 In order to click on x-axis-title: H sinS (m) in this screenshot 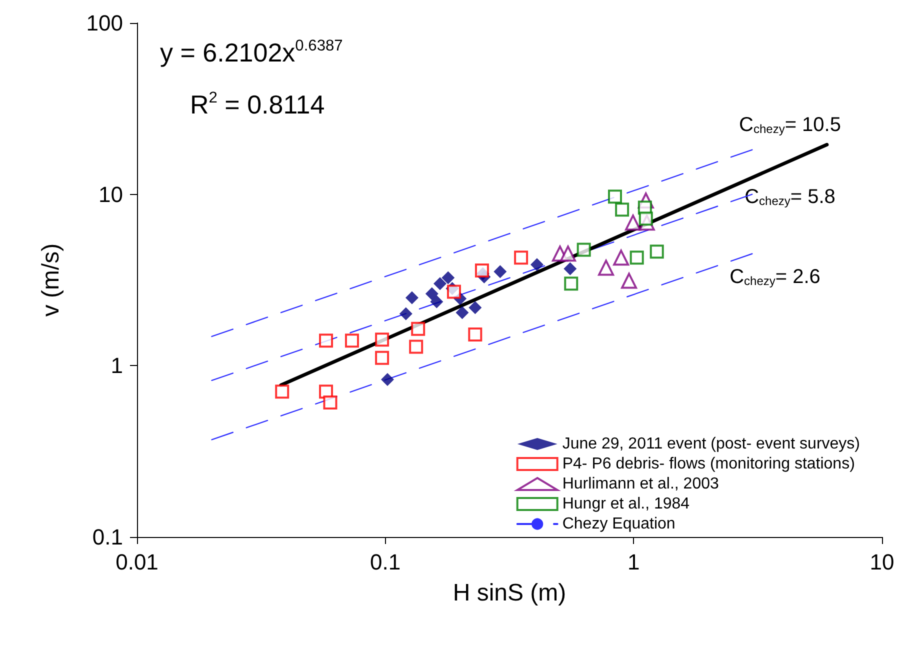, I will do `click(509, 593)`.